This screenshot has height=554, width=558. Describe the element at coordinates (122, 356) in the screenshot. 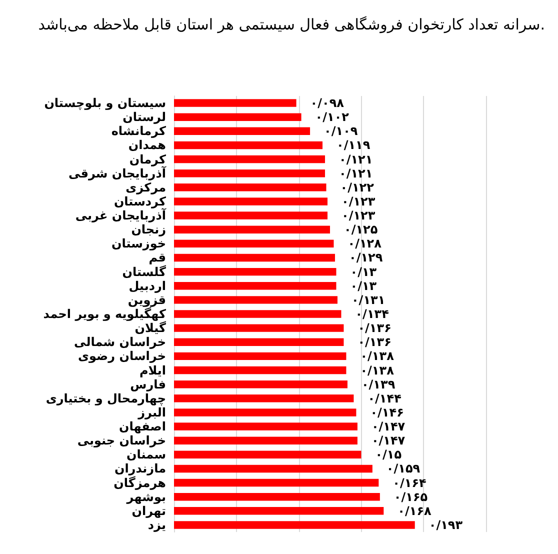

I see `y-tick-label: خراسان رضوی` at that location.